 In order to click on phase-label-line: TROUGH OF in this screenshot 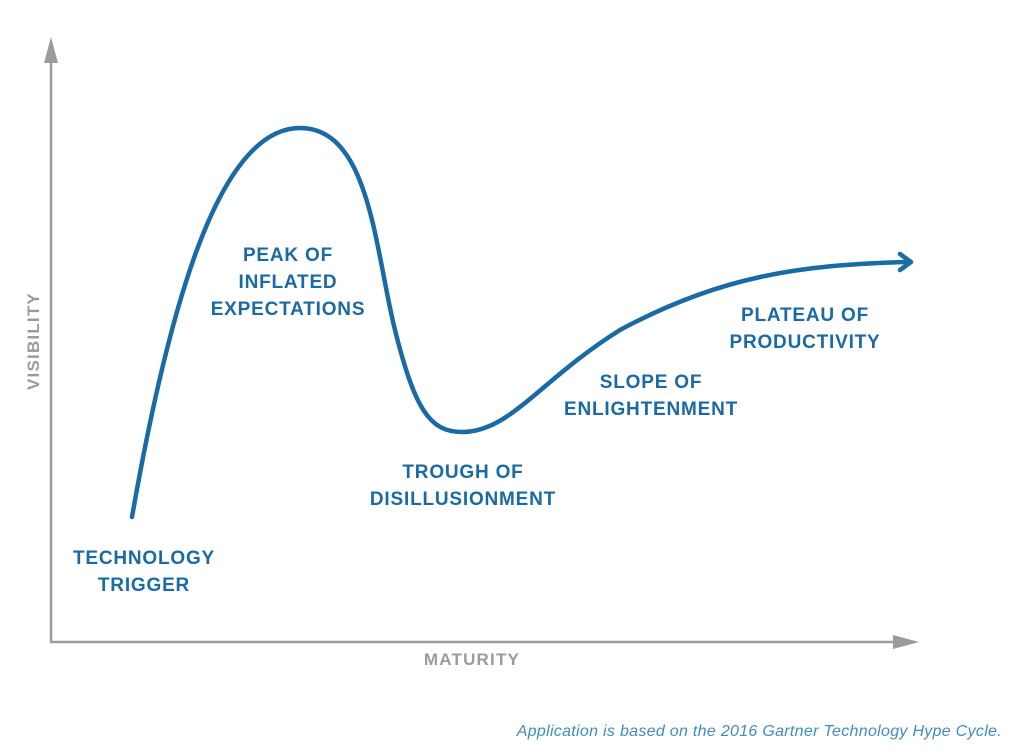, I will do `click(463, 472)`.